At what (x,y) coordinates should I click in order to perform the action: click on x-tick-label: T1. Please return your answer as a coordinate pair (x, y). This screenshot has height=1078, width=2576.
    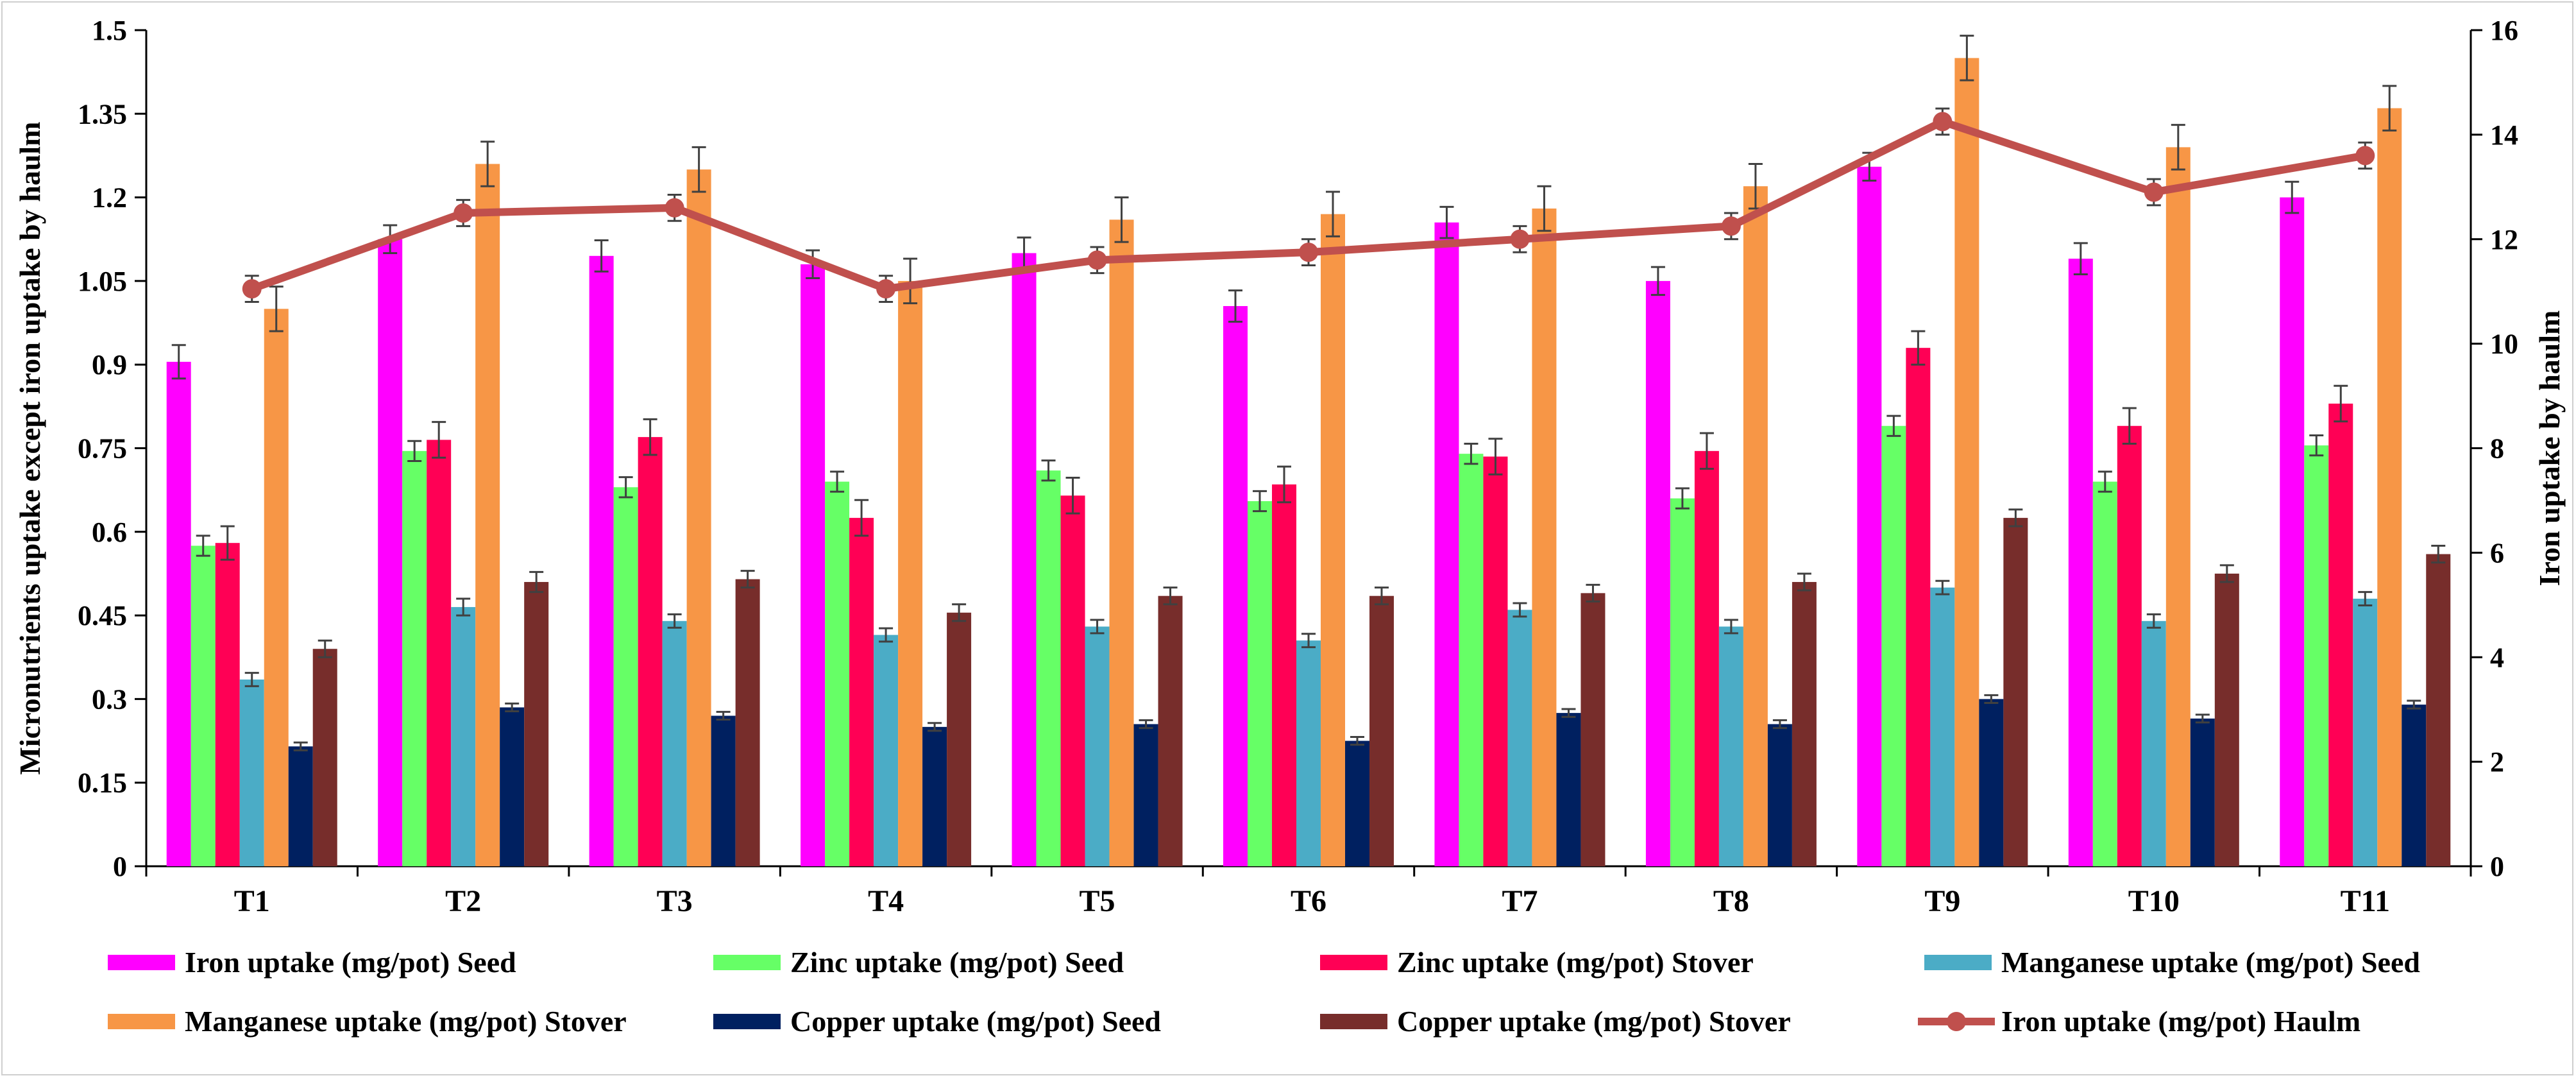
    Looking at the image, I should click on (252, 901).